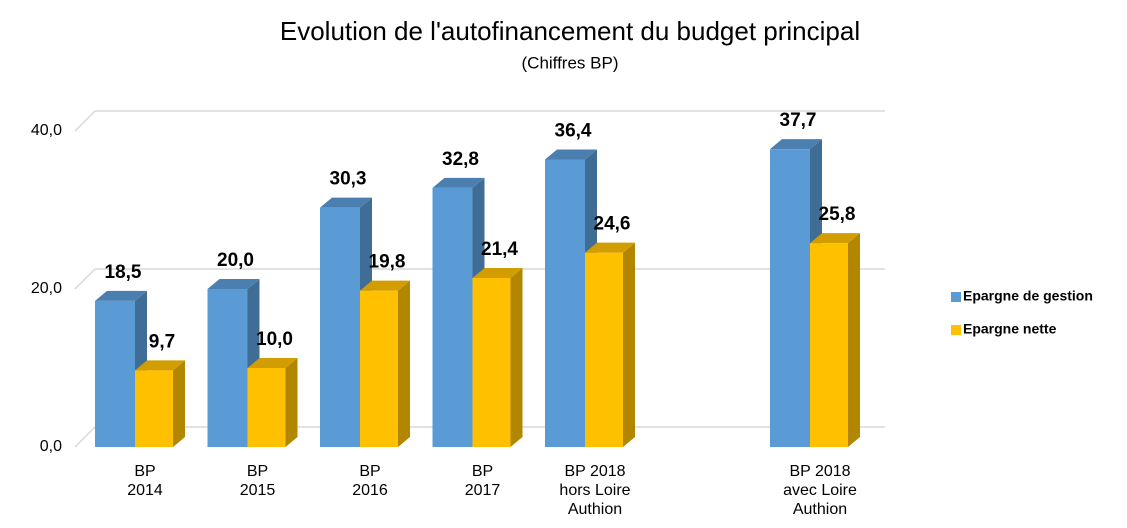  Describe the element at coordinates (595, 490) in the screenshot. I see `x-tick-label: BP 2018 hors Loire Authion` at that location.